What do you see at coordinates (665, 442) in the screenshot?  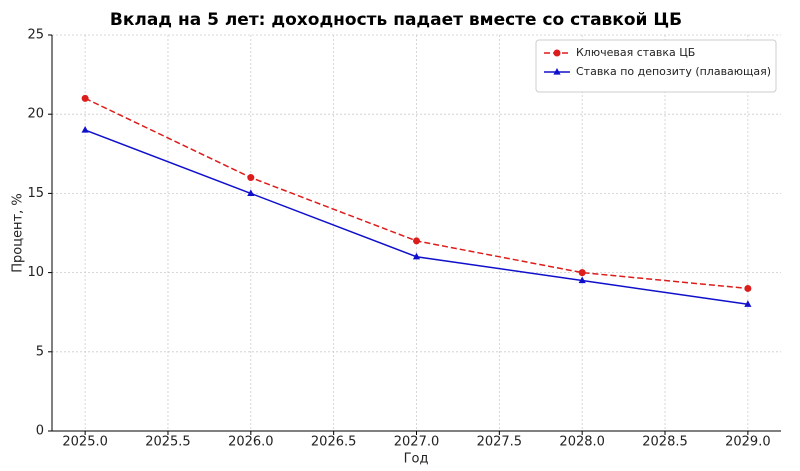 I see `x-tick-label: 2028.5` at bounding box center [665, 442].